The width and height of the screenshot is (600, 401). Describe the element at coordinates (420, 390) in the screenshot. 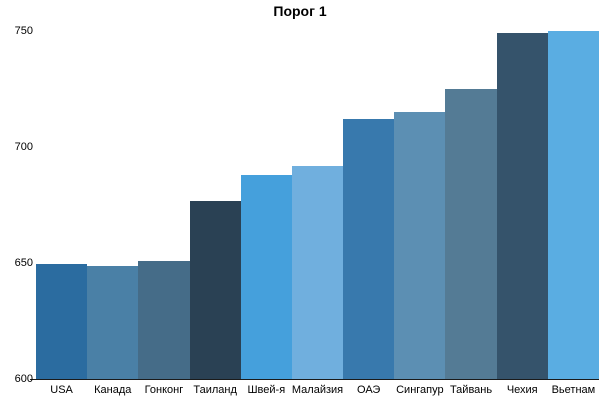

I see `x-tick-label: Сингапур` at that location.